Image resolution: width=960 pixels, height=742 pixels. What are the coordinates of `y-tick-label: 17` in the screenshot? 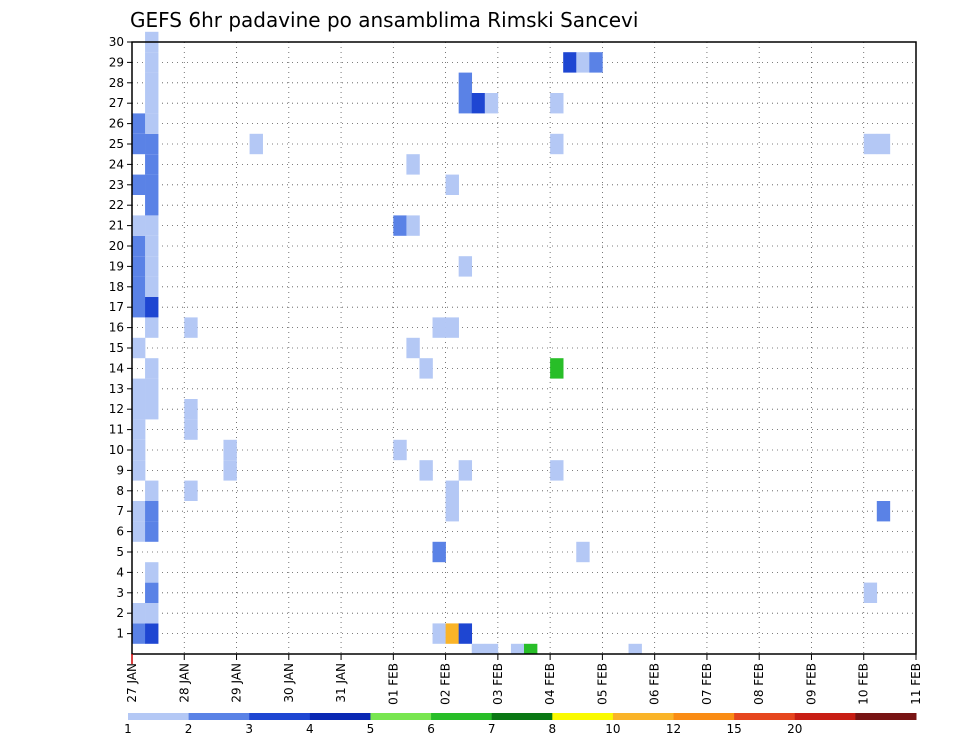 It's located at (116, 307).